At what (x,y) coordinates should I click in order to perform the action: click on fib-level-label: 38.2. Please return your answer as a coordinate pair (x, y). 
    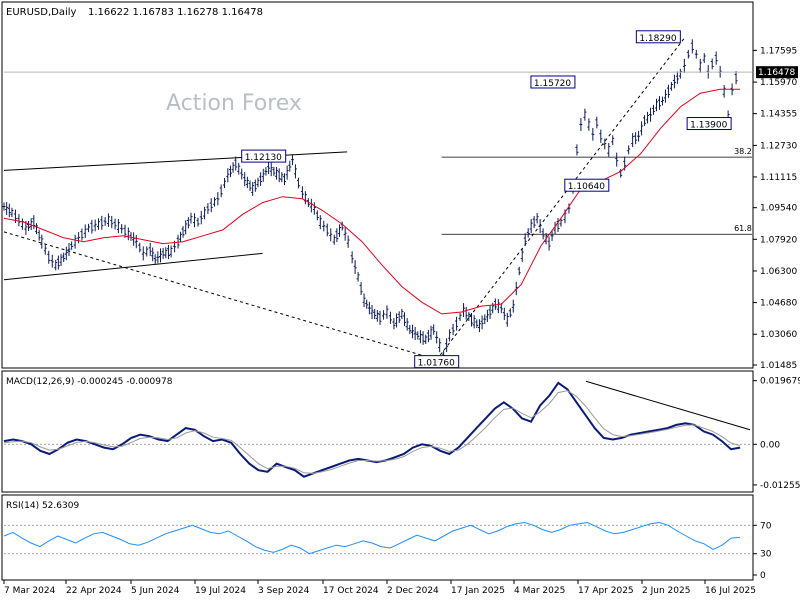
    Looking at the image, I should click on (743, 151).